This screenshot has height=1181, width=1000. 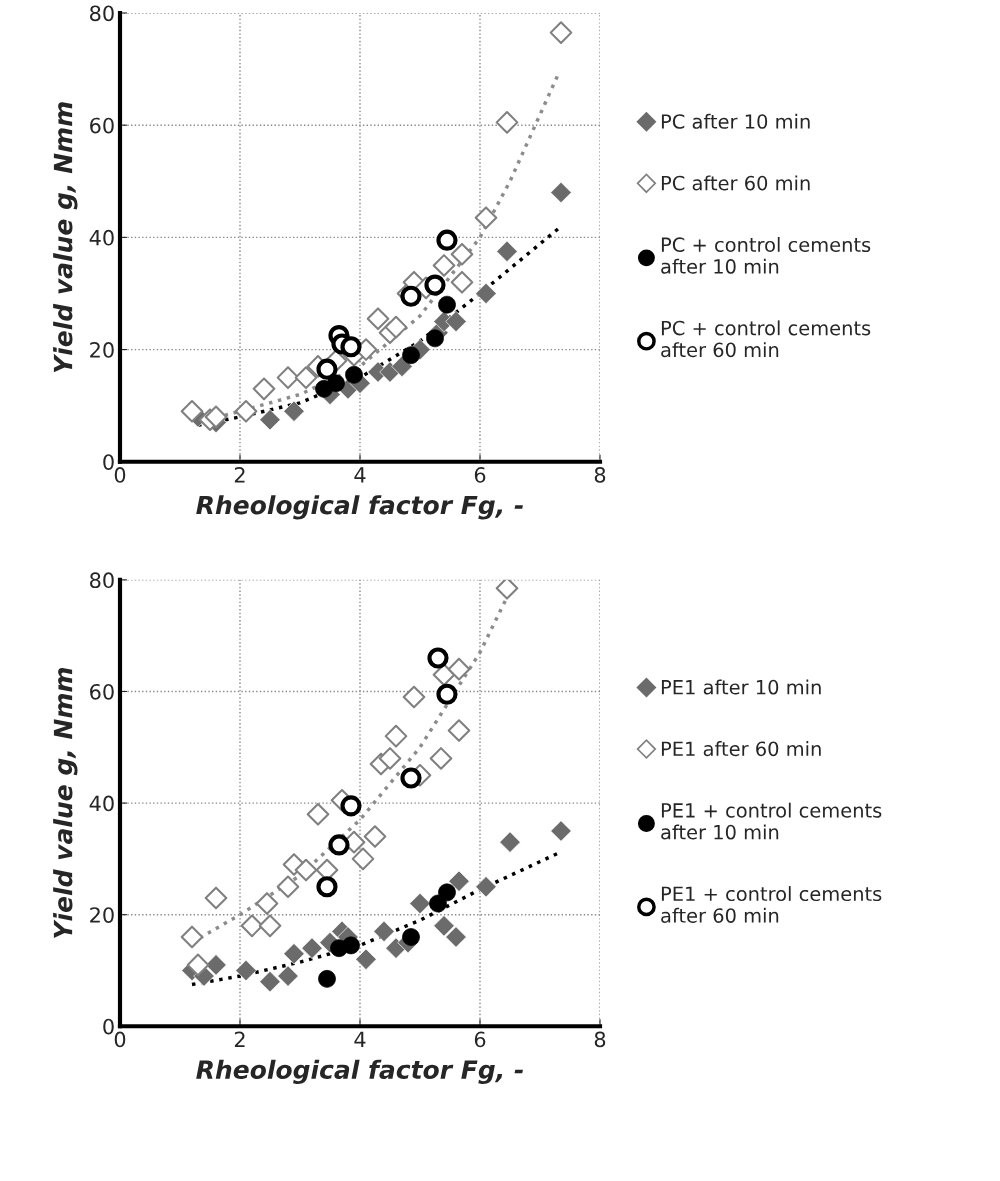 I want to click on line-series, so click(x=375, y=919).